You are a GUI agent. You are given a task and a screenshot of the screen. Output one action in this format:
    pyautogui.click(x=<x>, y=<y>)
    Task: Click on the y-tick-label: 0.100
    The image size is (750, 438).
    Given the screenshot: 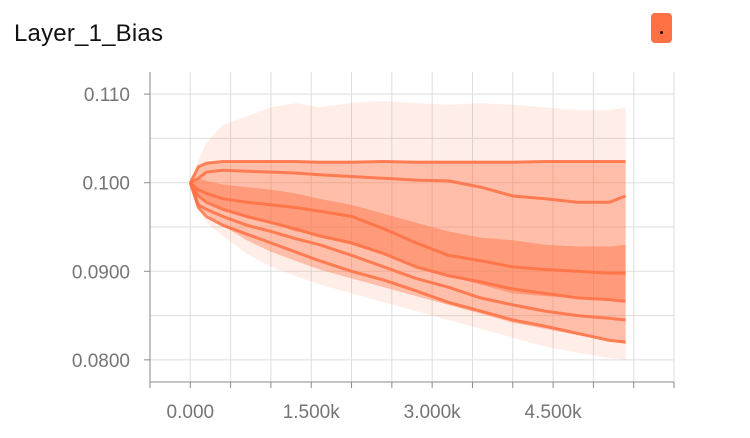 What is the action you would take?
    pyautogui.click(x=106, y=184)
    